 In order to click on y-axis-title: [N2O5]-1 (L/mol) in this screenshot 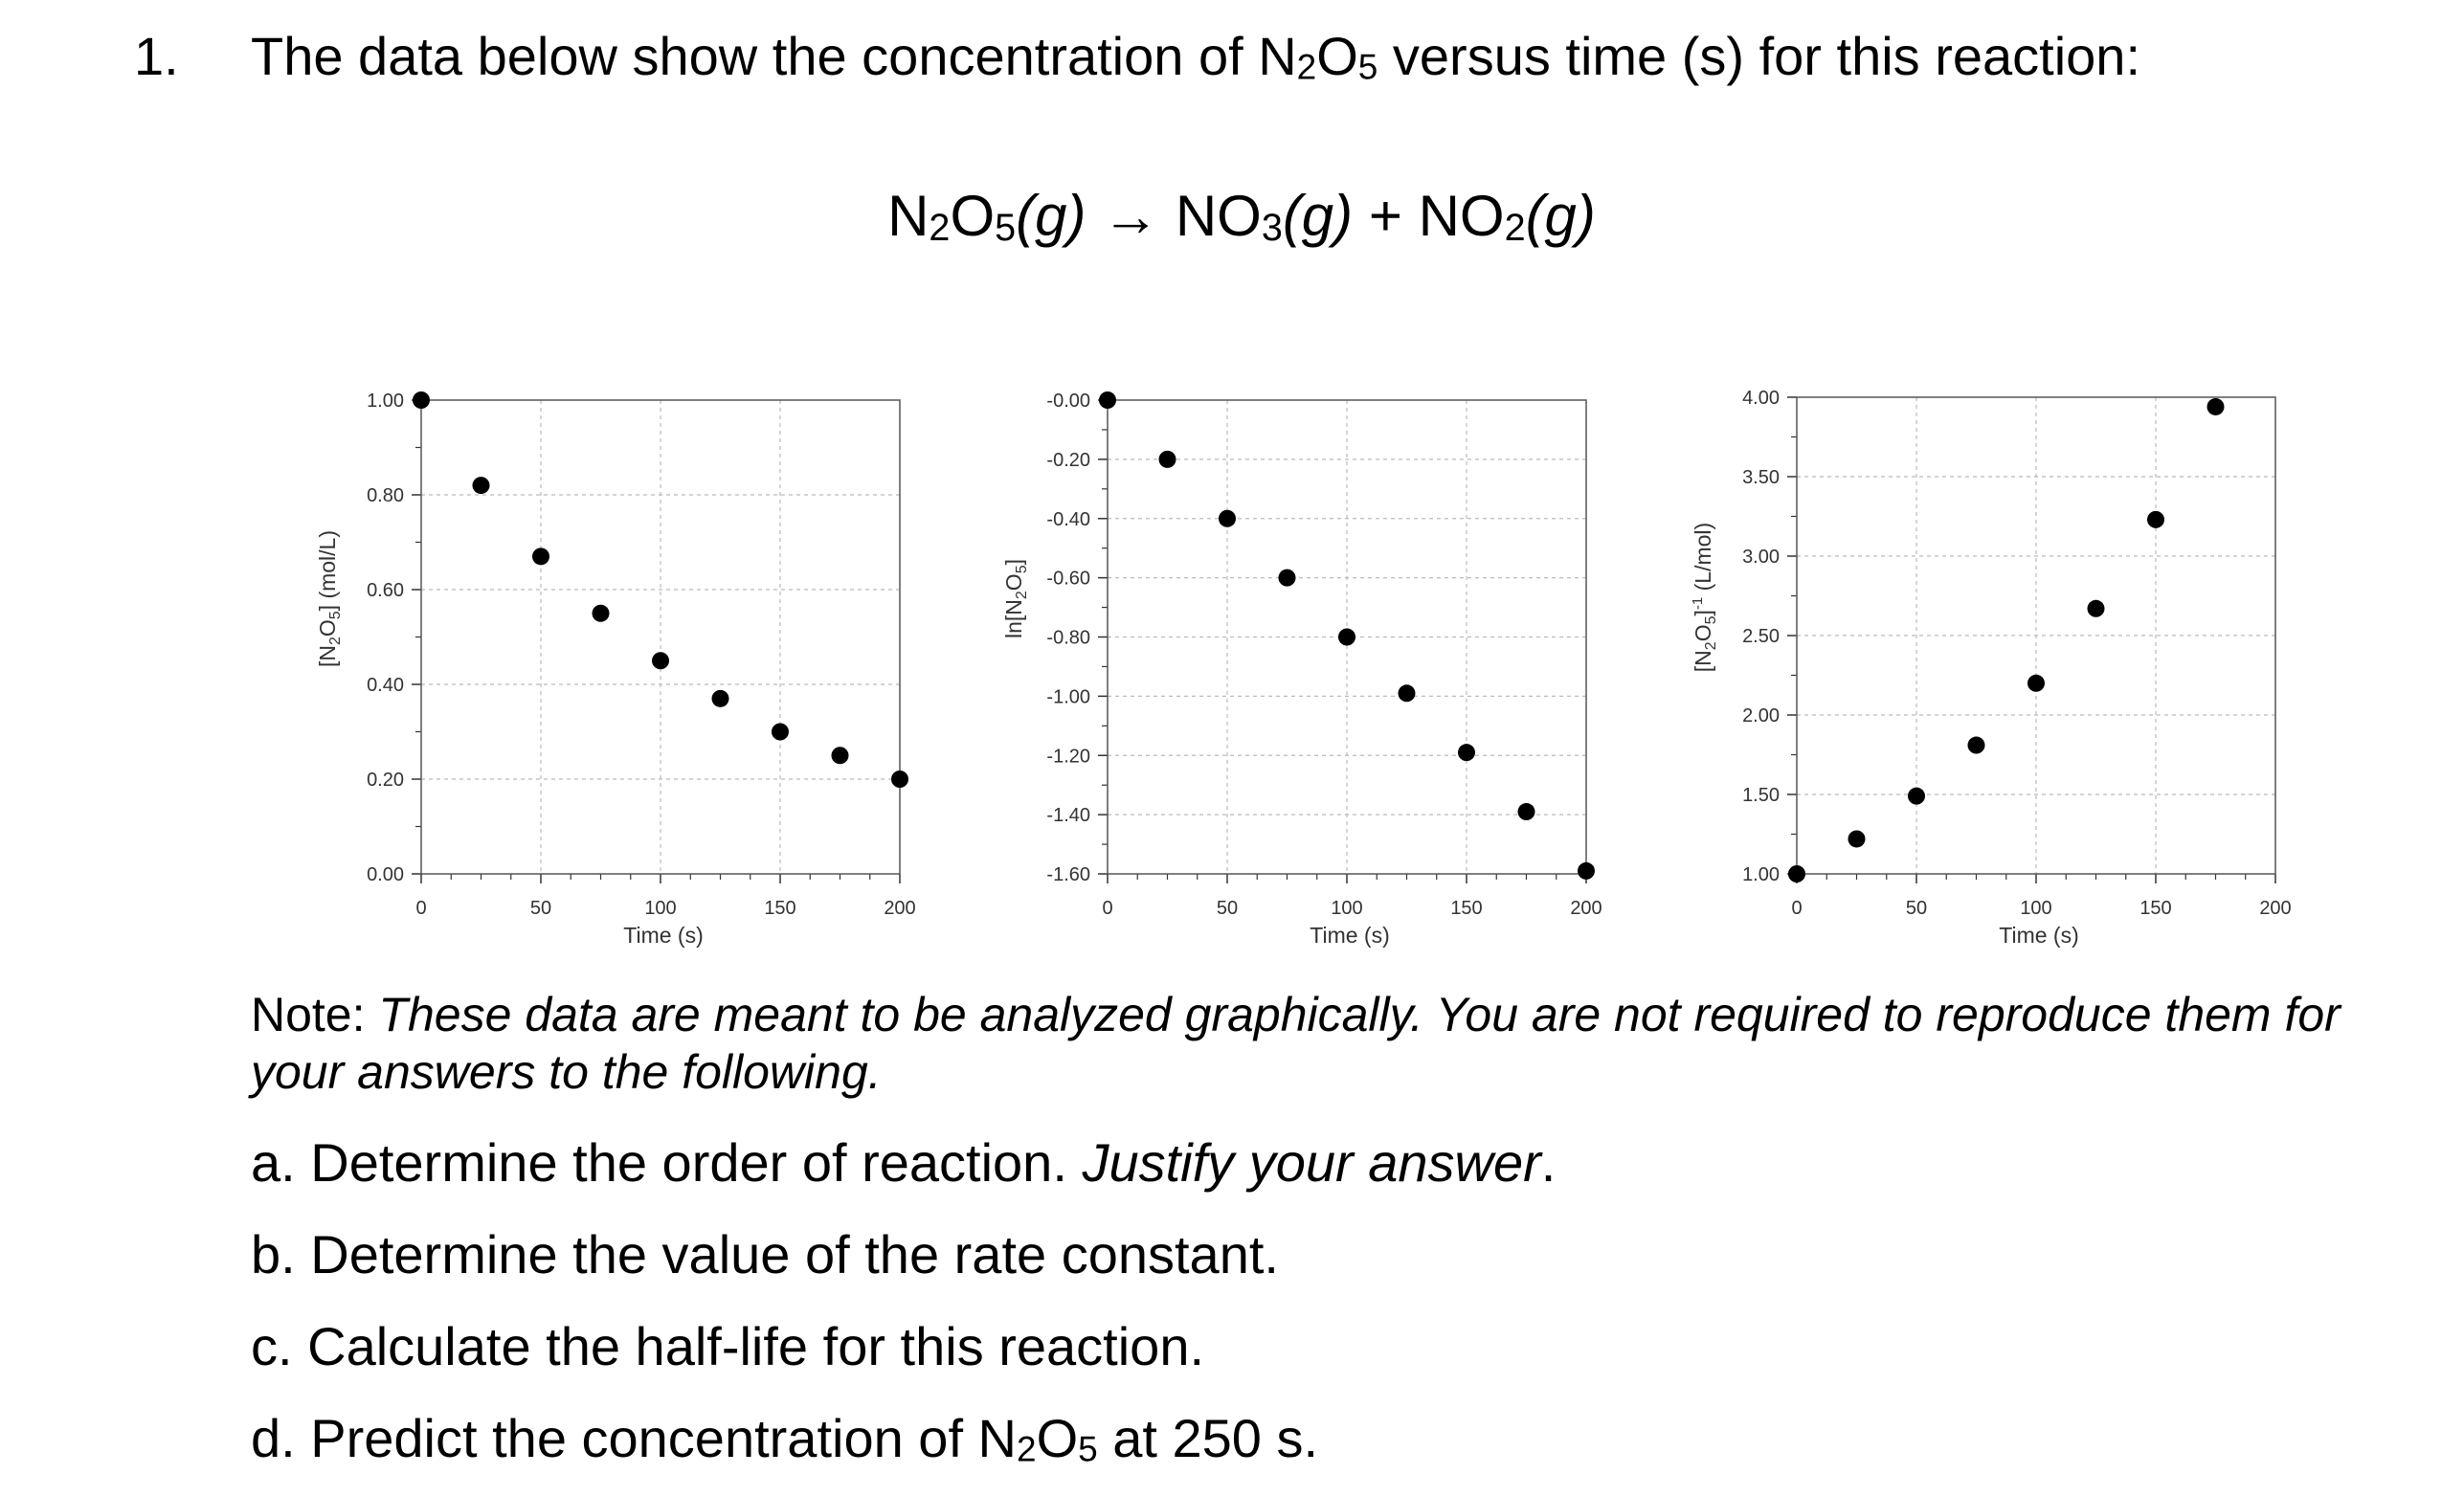, I will do `click(1704, 598)`.